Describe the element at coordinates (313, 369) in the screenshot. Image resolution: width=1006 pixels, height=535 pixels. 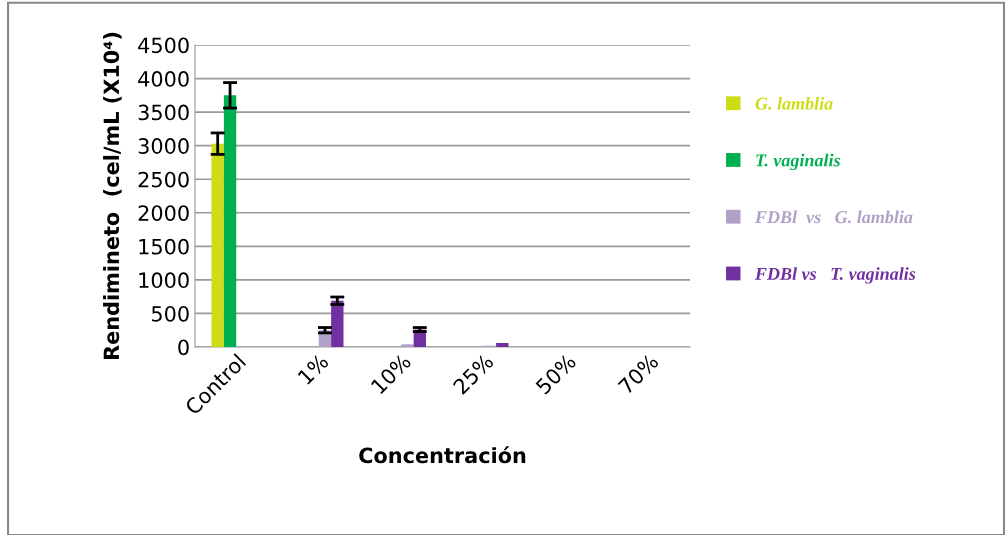
I see `x-tick-label: 1%` at that location.